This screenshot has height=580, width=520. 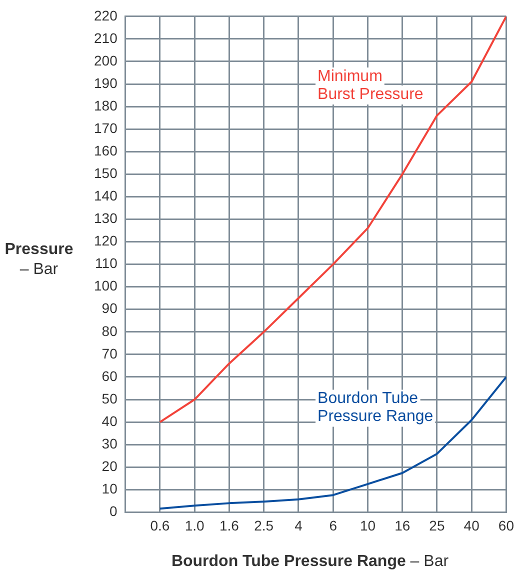 What do you see at coordinates (106, 263) in the screenshot?
I see `y-tick-label: 110` at bounding box center [106, 263].